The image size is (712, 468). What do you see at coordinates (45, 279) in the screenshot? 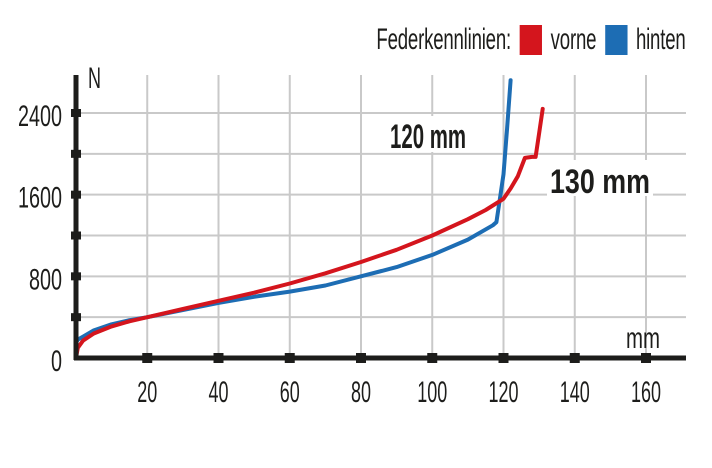
I see `y-tick-label: 800` at bounding box center [45, 279].